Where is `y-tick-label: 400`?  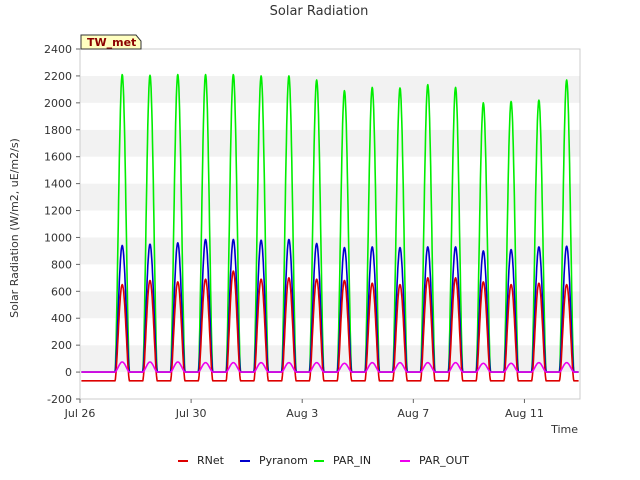 y-tick-label: 400 is located at coordinates (61, 318).